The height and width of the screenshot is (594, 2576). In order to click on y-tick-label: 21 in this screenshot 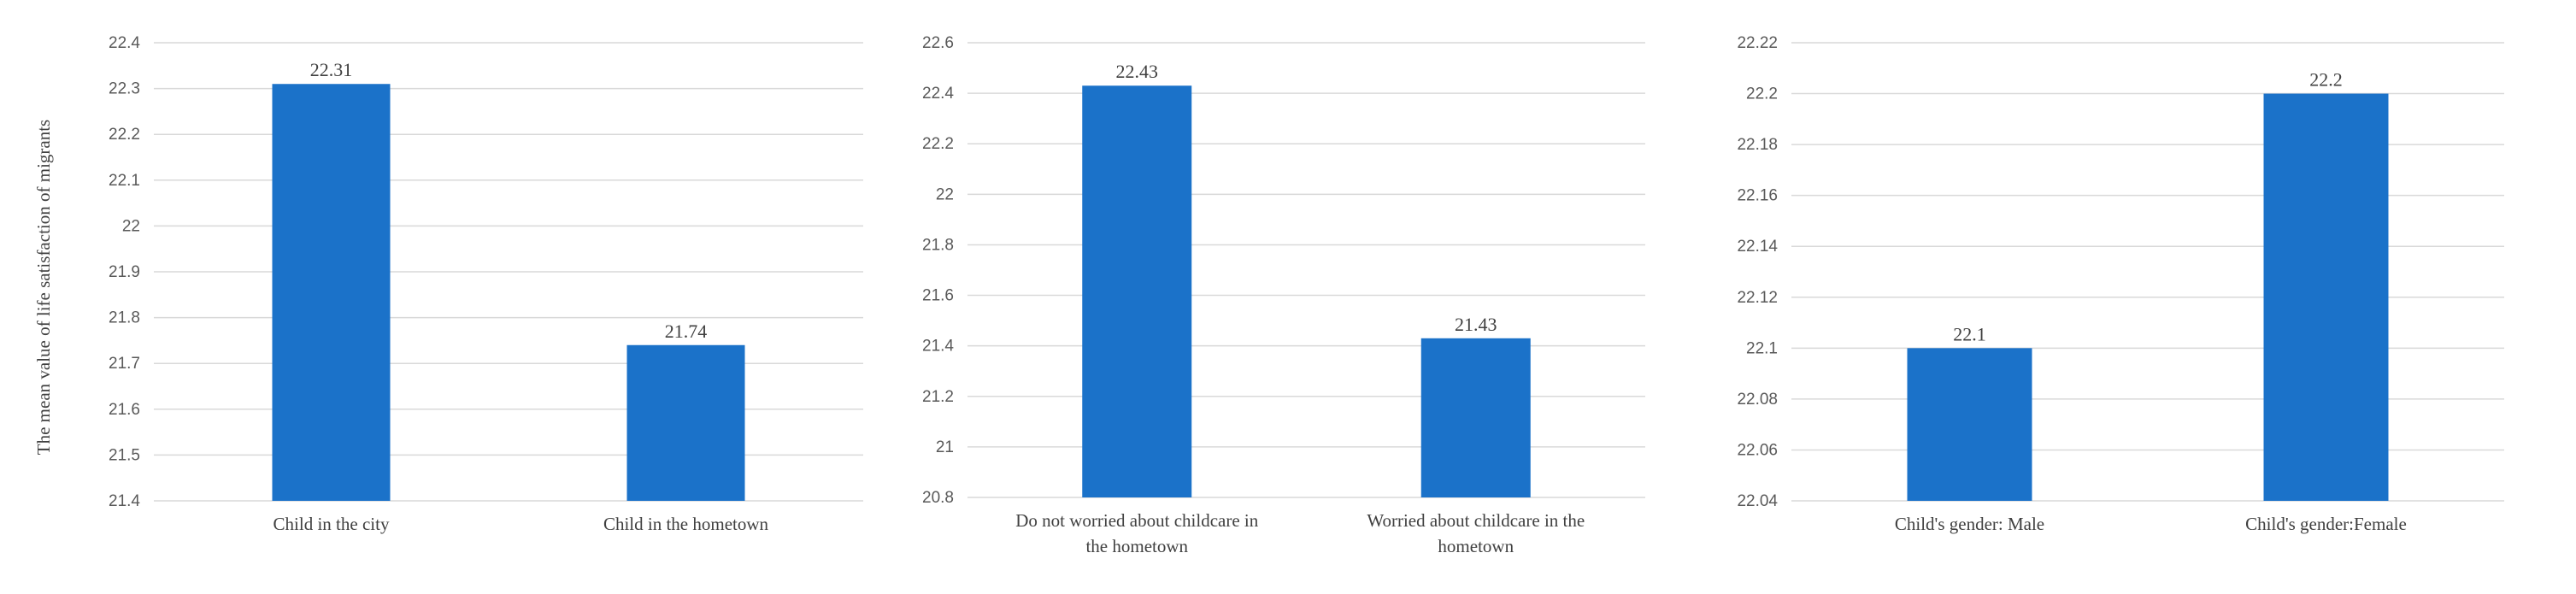, I will do `click(945, 447)`.